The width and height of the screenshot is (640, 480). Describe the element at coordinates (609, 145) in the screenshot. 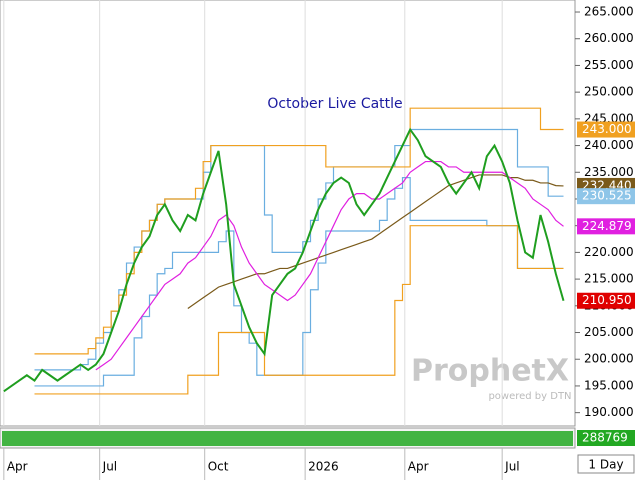

I see `y-tick-label: 240.000` at that location.